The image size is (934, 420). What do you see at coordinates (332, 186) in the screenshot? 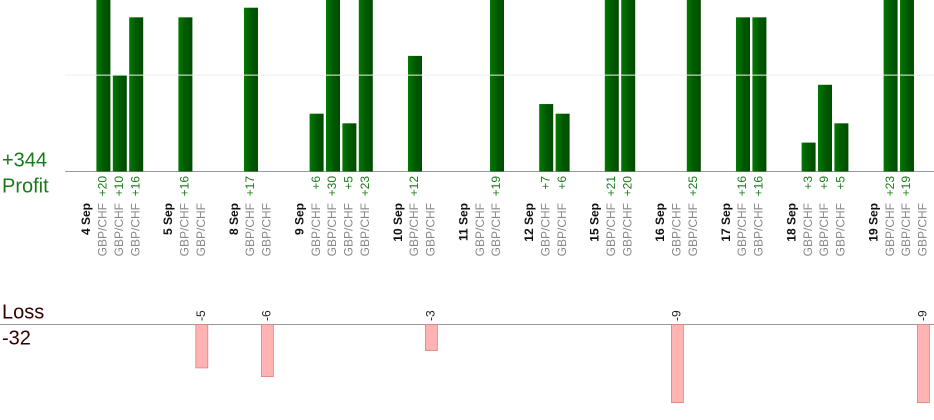
I see `profit-label: +30` at bounding box center [332, 186].